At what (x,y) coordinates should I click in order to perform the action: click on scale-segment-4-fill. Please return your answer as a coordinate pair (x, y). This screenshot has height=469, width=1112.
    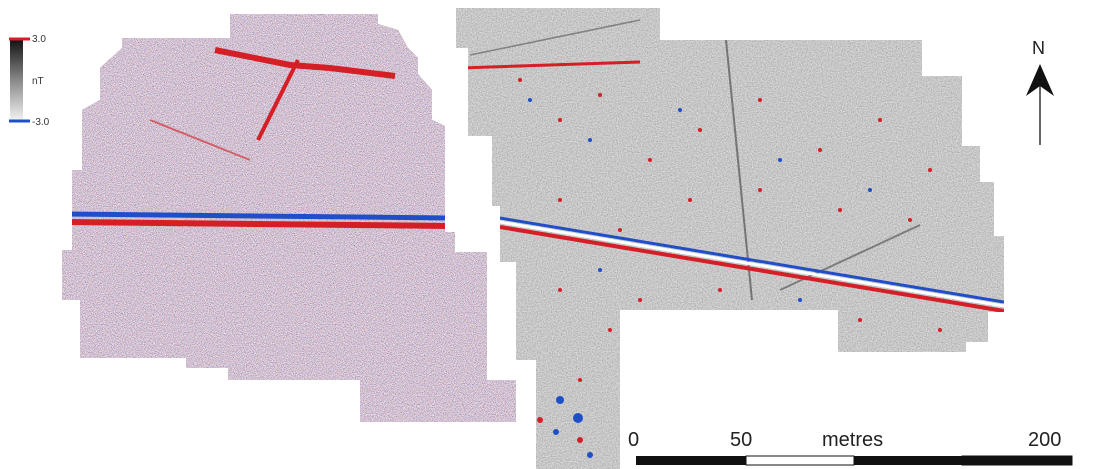
    Looking at the image, I should click on (1017, 460).